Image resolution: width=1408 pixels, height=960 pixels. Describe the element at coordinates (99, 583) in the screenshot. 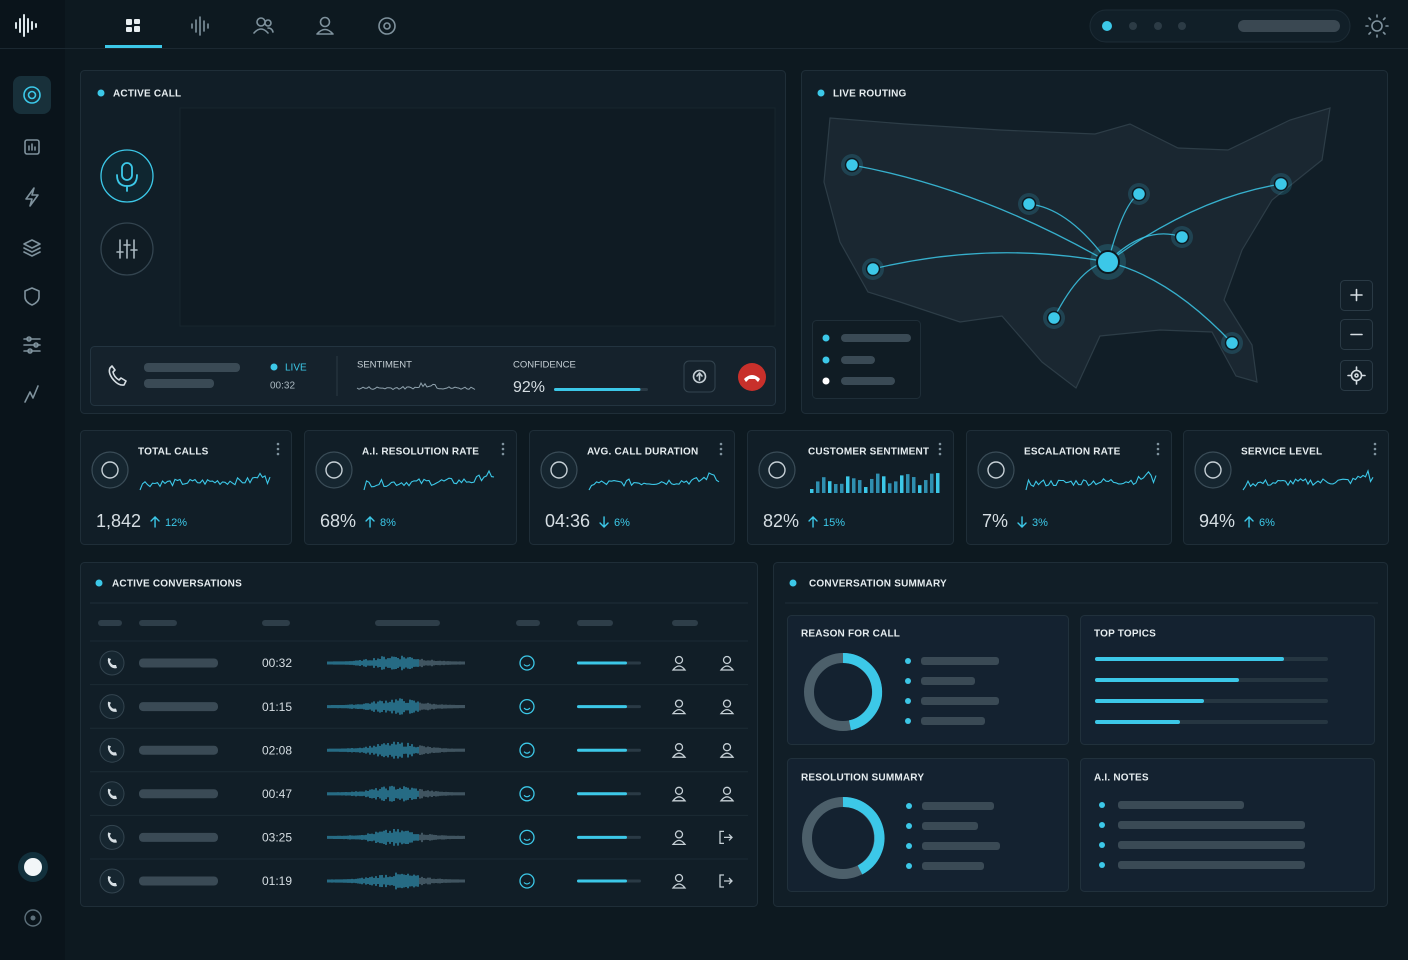

I see `title-dot` at that location.